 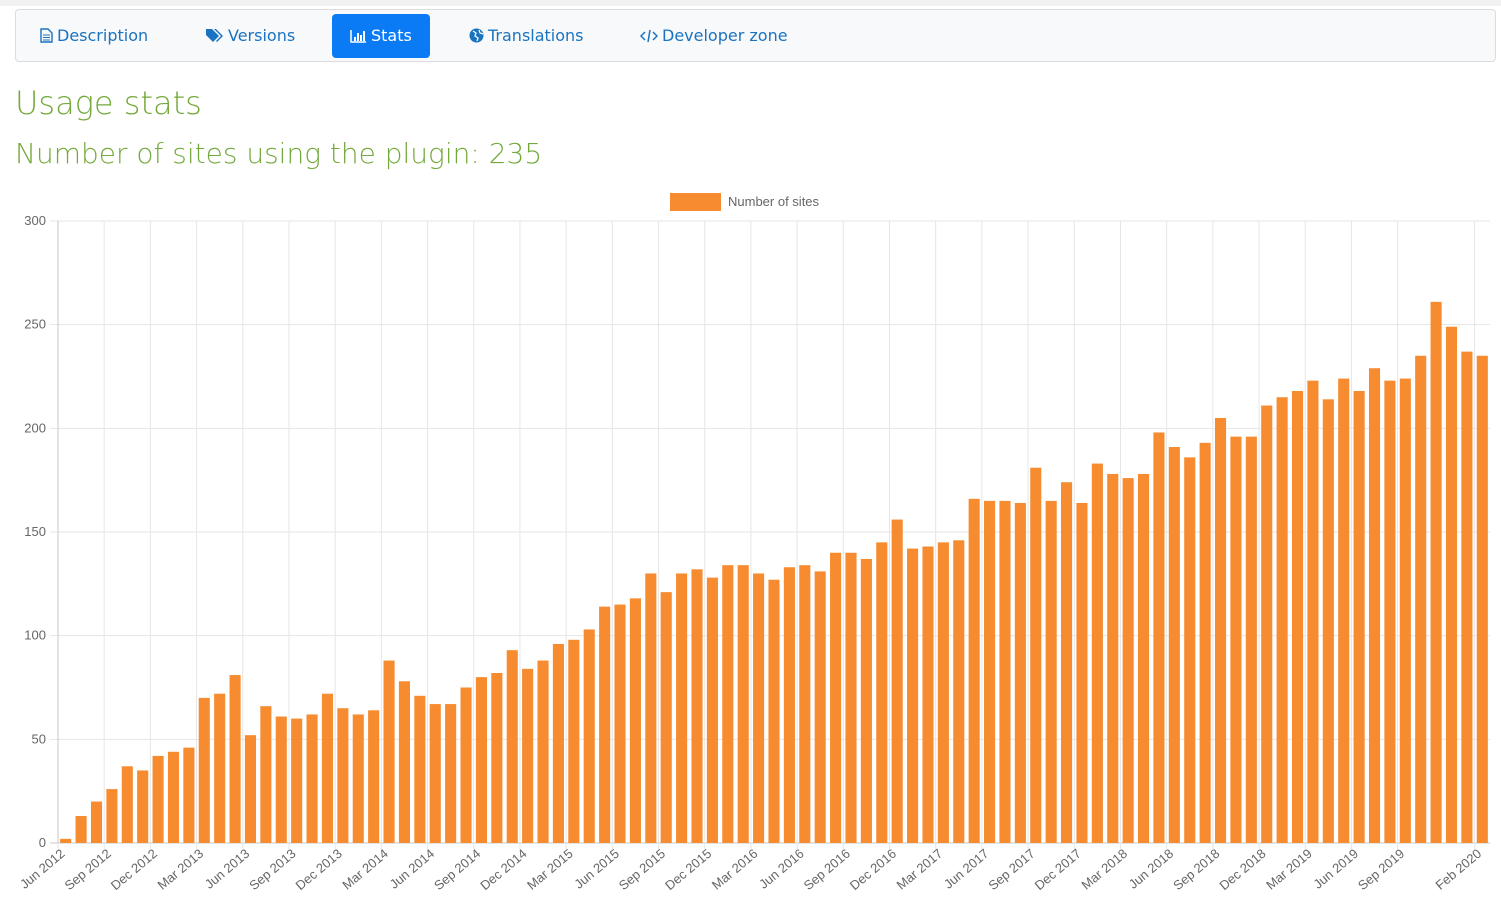 What do you see at coordinates (35, 324) in the screenshot?
I see `y-tick-label: 250` at bounding box center [35, 324].